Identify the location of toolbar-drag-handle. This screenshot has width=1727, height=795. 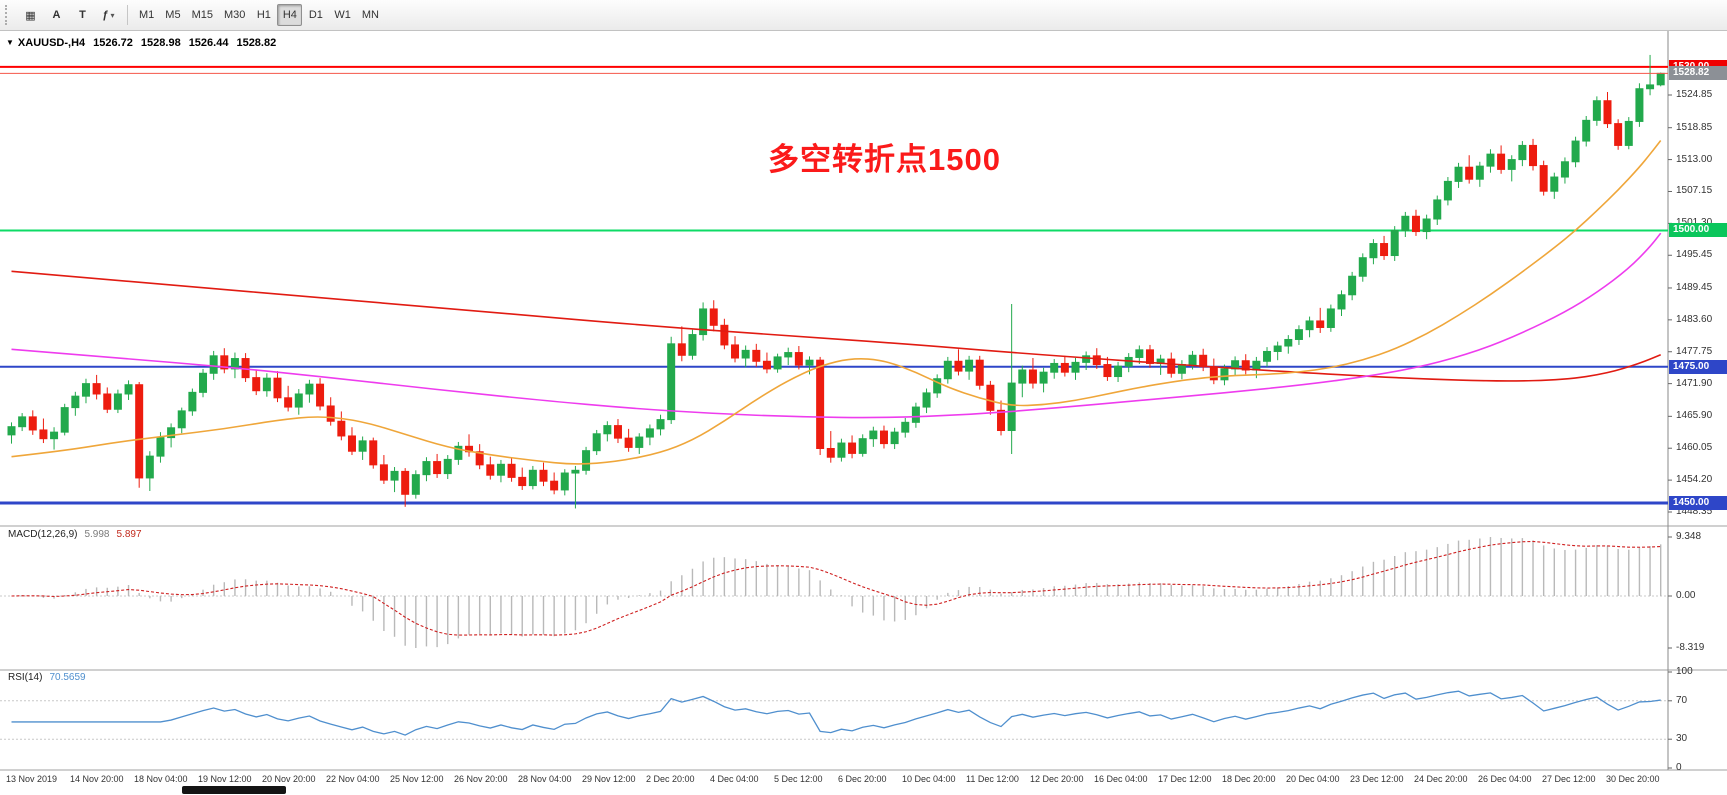
(9, 15).